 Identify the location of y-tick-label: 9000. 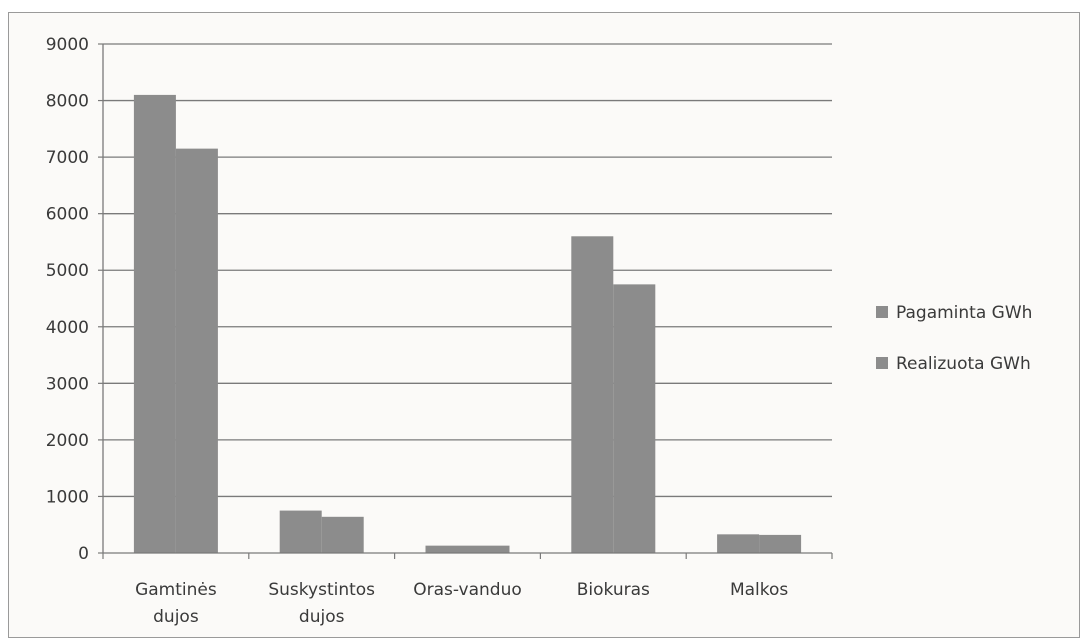
(67, 45).